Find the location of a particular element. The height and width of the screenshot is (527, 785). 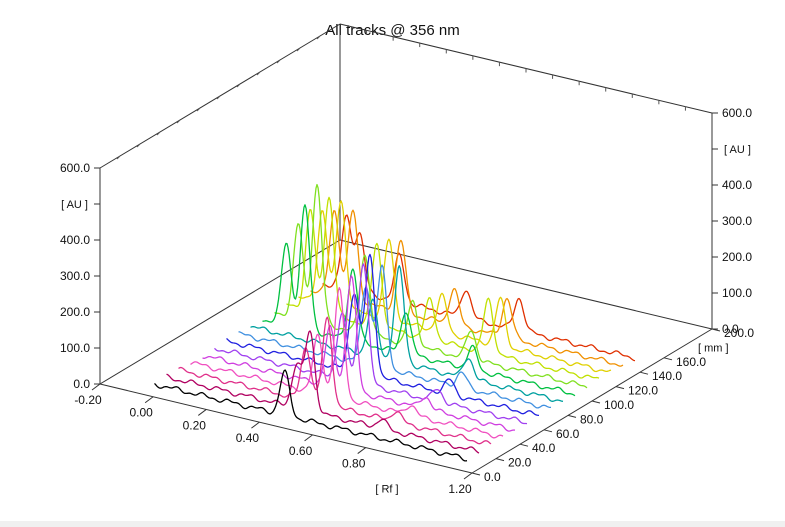

mm-tick-label: 120.0 is located at coordinates (643, 391).